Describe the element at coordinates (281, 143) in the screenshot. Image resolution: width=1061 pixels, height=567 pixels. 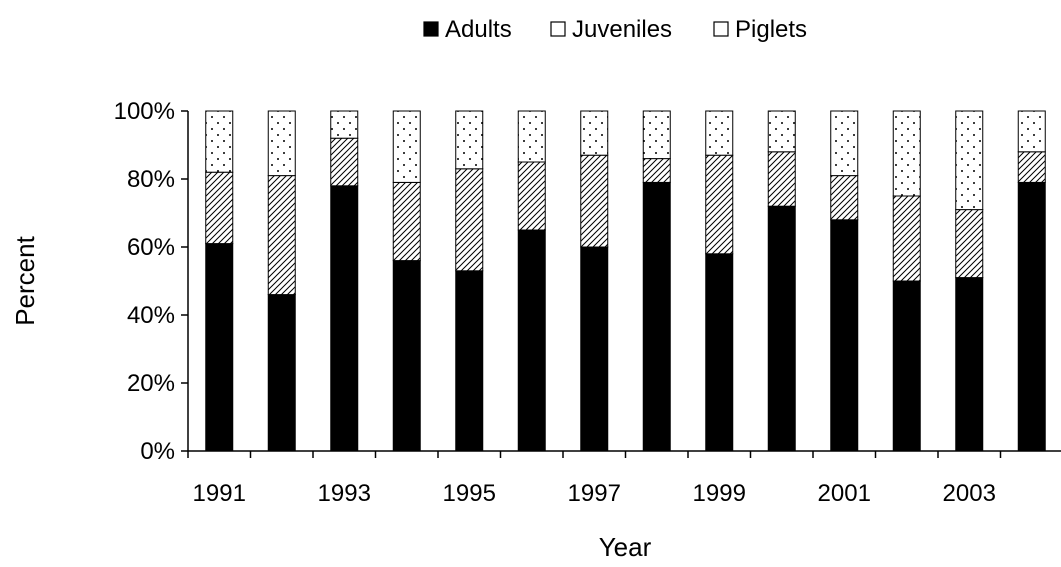
I see `bar-piglets-1992` at that location.